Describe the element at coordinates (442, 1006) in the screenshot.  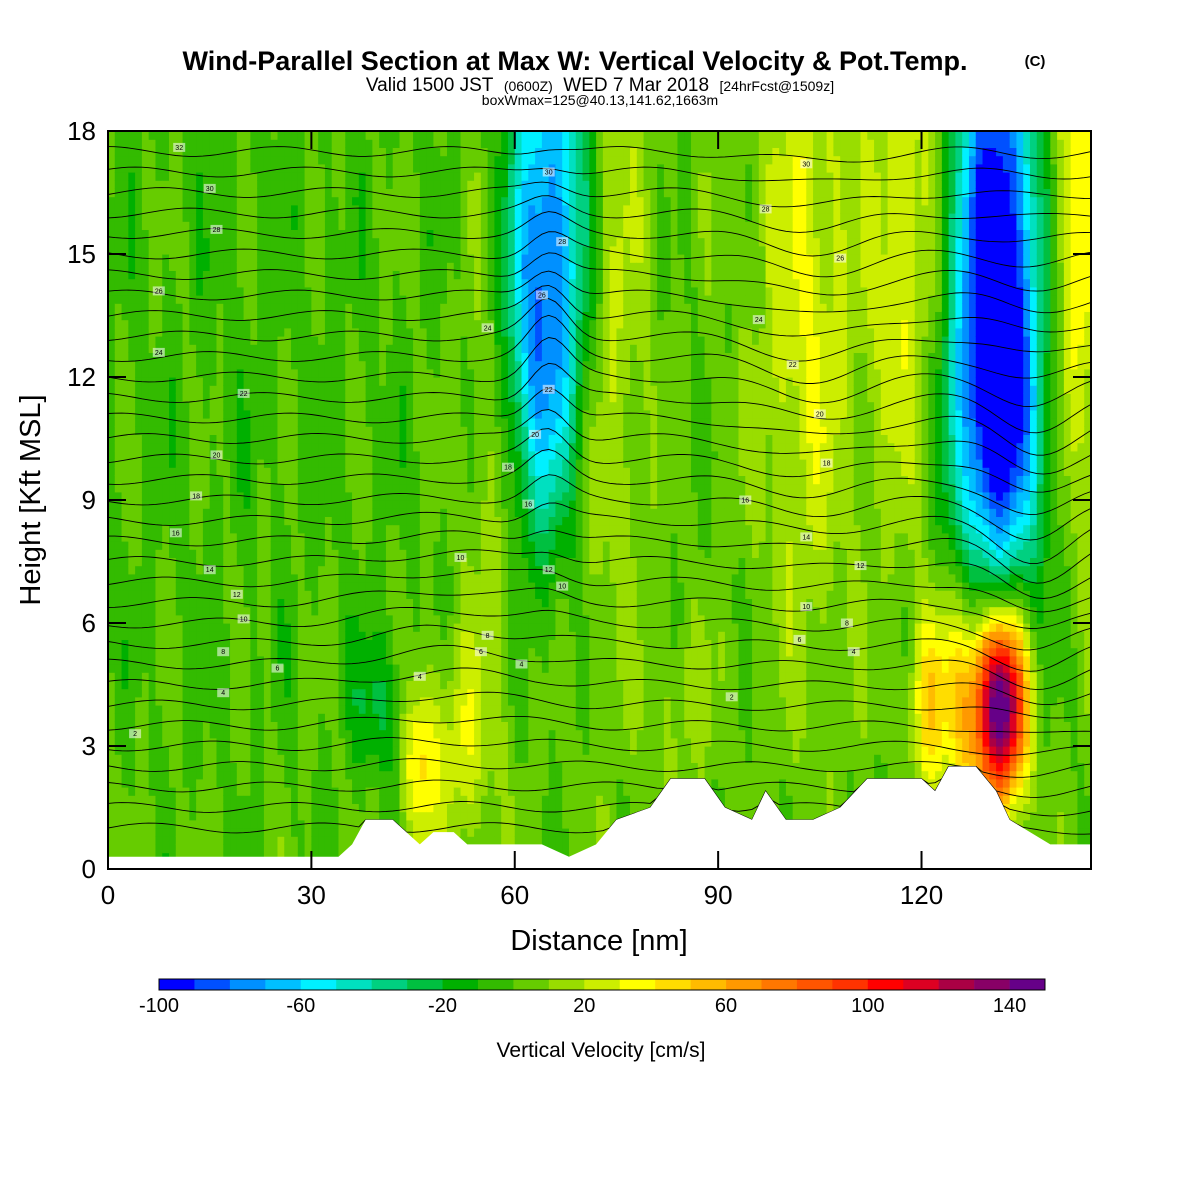
I see `colorbar-tick-label: -20` at that location.